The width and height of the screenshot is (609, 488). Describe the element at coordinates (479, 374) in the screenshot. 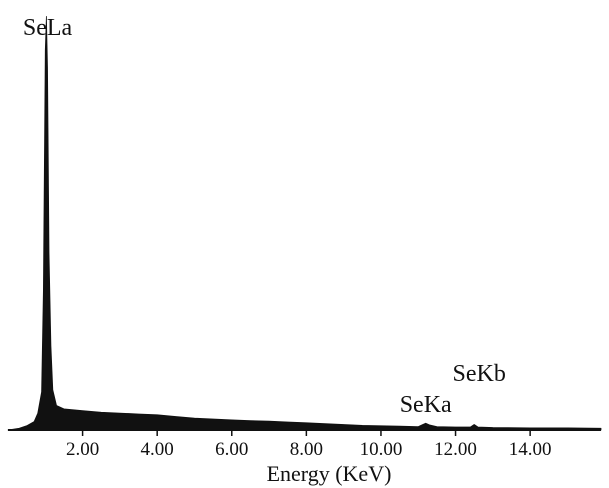

I see `peak-label: SeKb` at that location.